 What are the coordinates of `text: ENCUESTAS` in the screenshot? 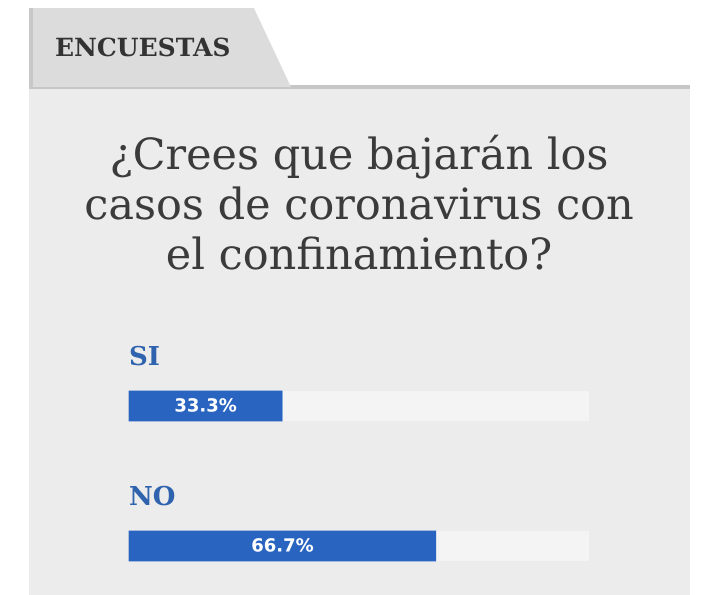 It's located at (160, 47).